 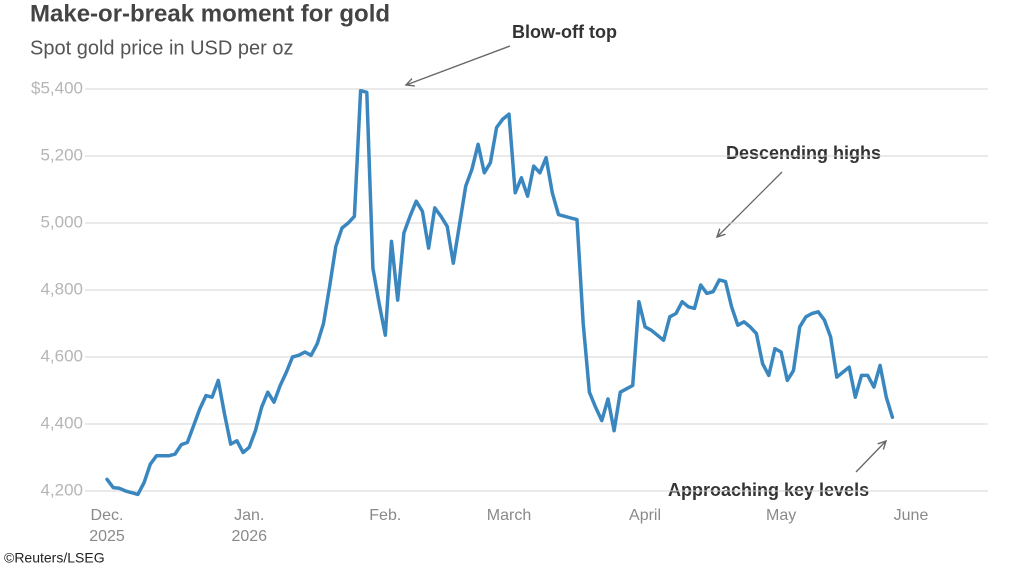 What do you see at coordinates (385, 515) in the screenshot?
I see `x-tick-label: Feb.` at bounding box center [385, 515].